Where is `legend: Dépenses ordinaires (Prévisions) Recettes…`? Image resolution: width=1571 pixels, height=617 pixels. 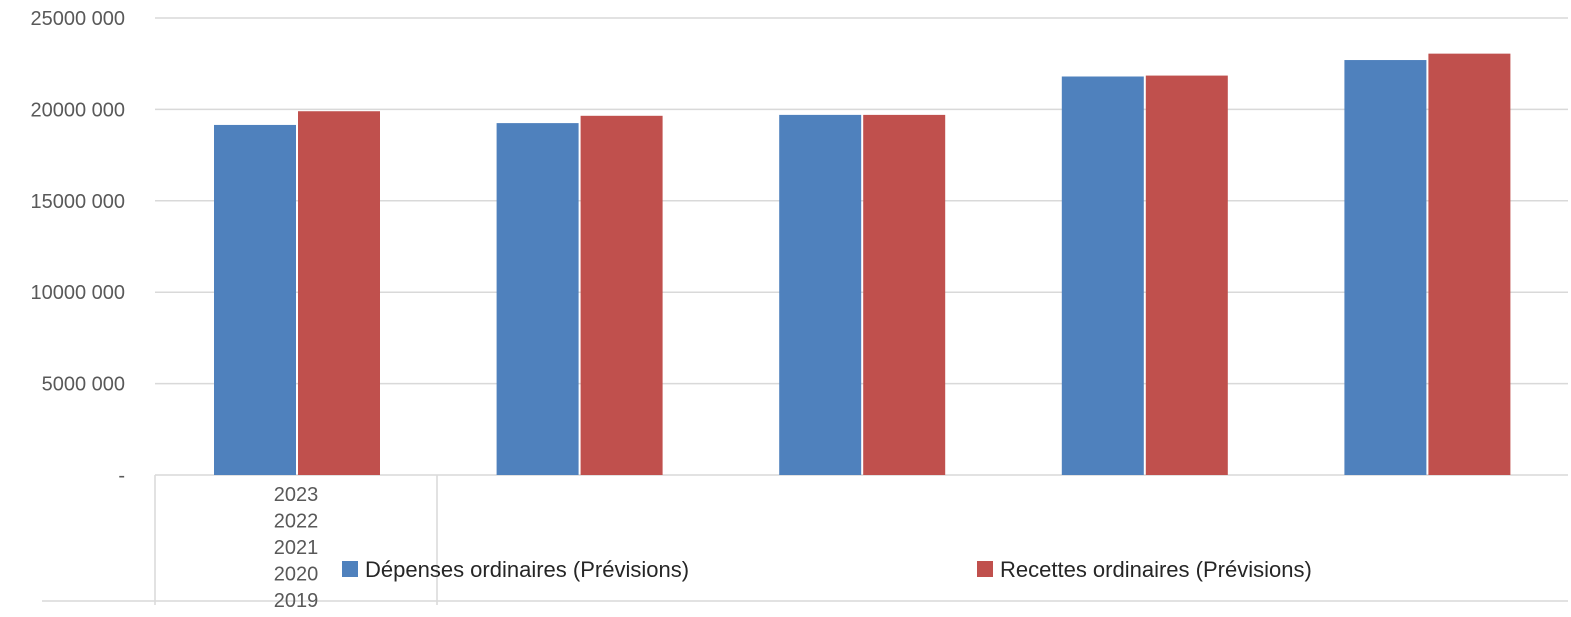 legend: Dépenses ordinaires (Prévisions) Recettes… is located at coordinates (827, 569).